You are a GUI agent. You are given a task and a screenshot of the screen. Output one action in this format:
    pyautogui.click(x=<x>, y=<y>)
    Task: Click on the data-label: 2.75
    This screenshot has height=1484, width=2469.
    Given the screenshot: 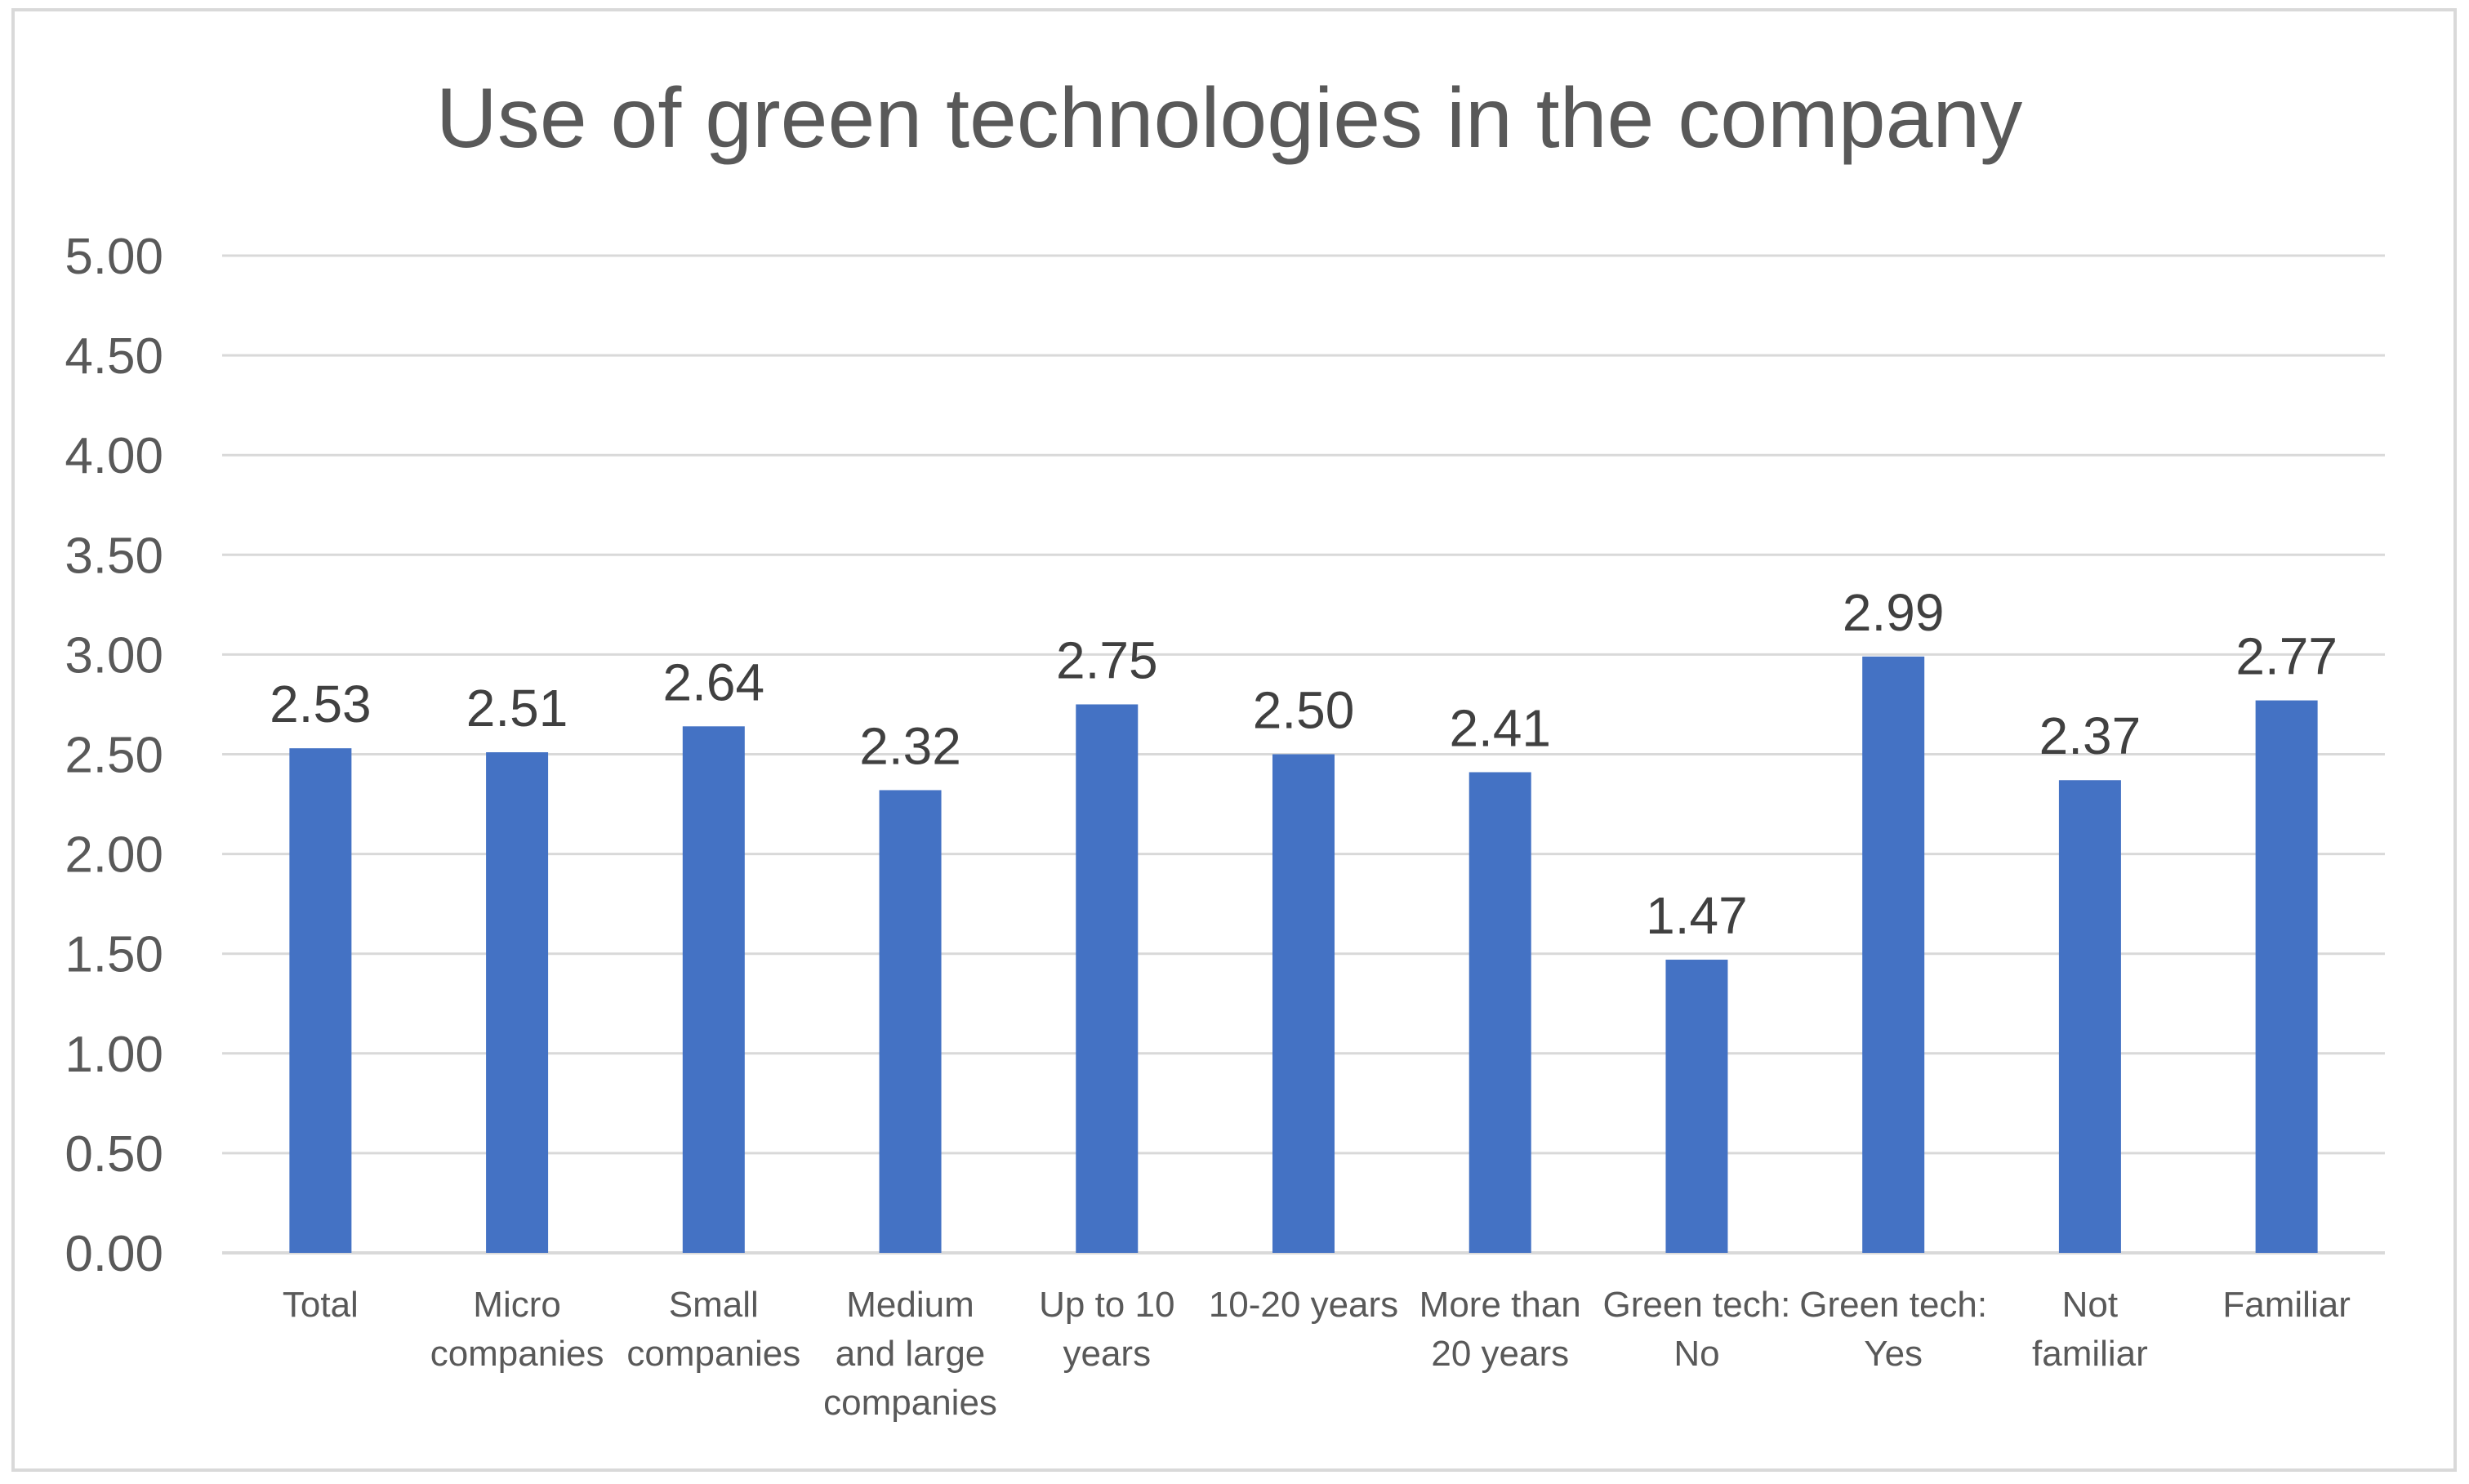 What is the action you would take?
    pyautogui.click(x=1107, y=660)
    